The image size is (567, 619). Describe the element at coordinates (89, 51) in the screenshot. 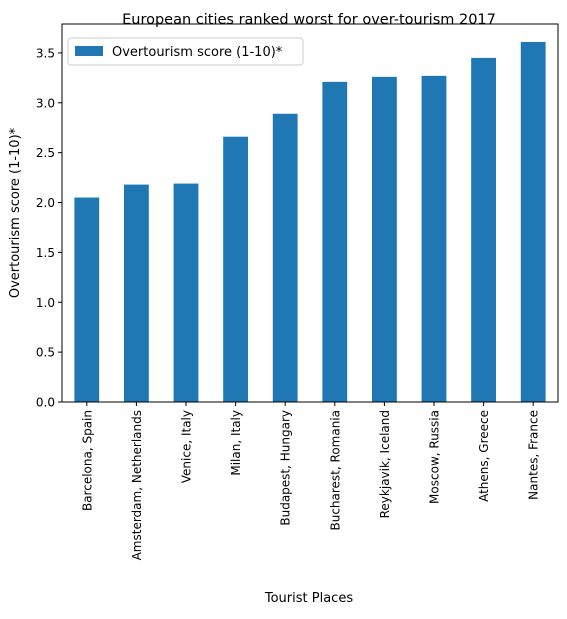

I see `legend-swatch` at that location.